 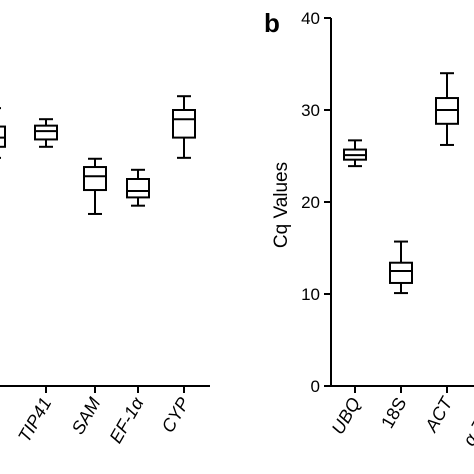 I want to click on y-tick-label-b-4: 40, so click(x=310, y=18).